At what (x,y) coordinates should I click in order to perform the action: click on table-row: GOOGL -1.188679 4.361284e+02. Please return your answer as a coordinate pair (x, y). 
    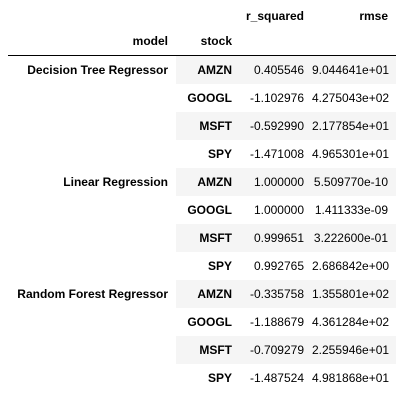
    Looking at the image, I should click on (202, 322).